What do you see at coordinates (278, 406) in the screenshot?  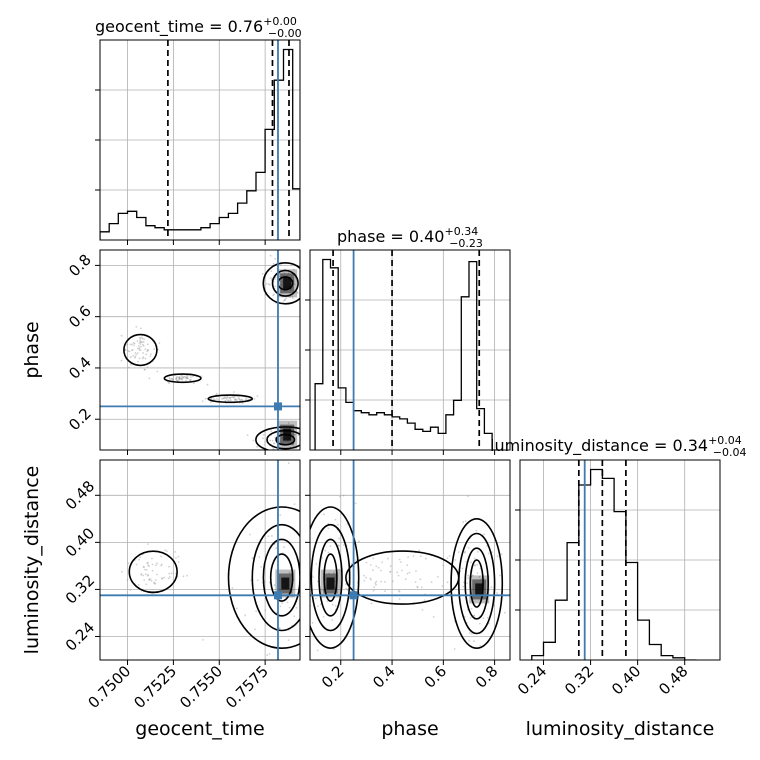 I see `truth-marker` at bounding box center [278, 406].